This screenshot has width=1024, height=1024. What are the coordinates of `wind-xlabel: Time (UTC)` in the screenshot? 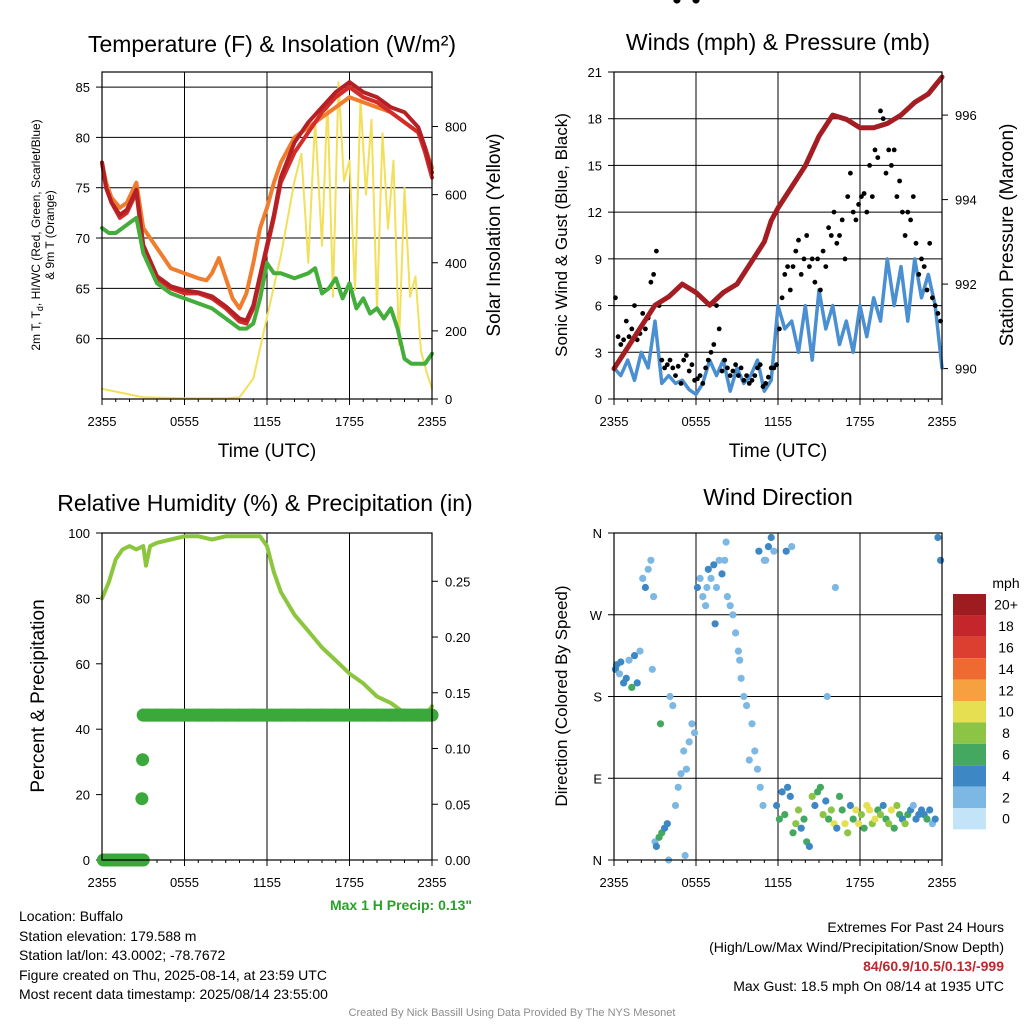 It's located at (778, 451).